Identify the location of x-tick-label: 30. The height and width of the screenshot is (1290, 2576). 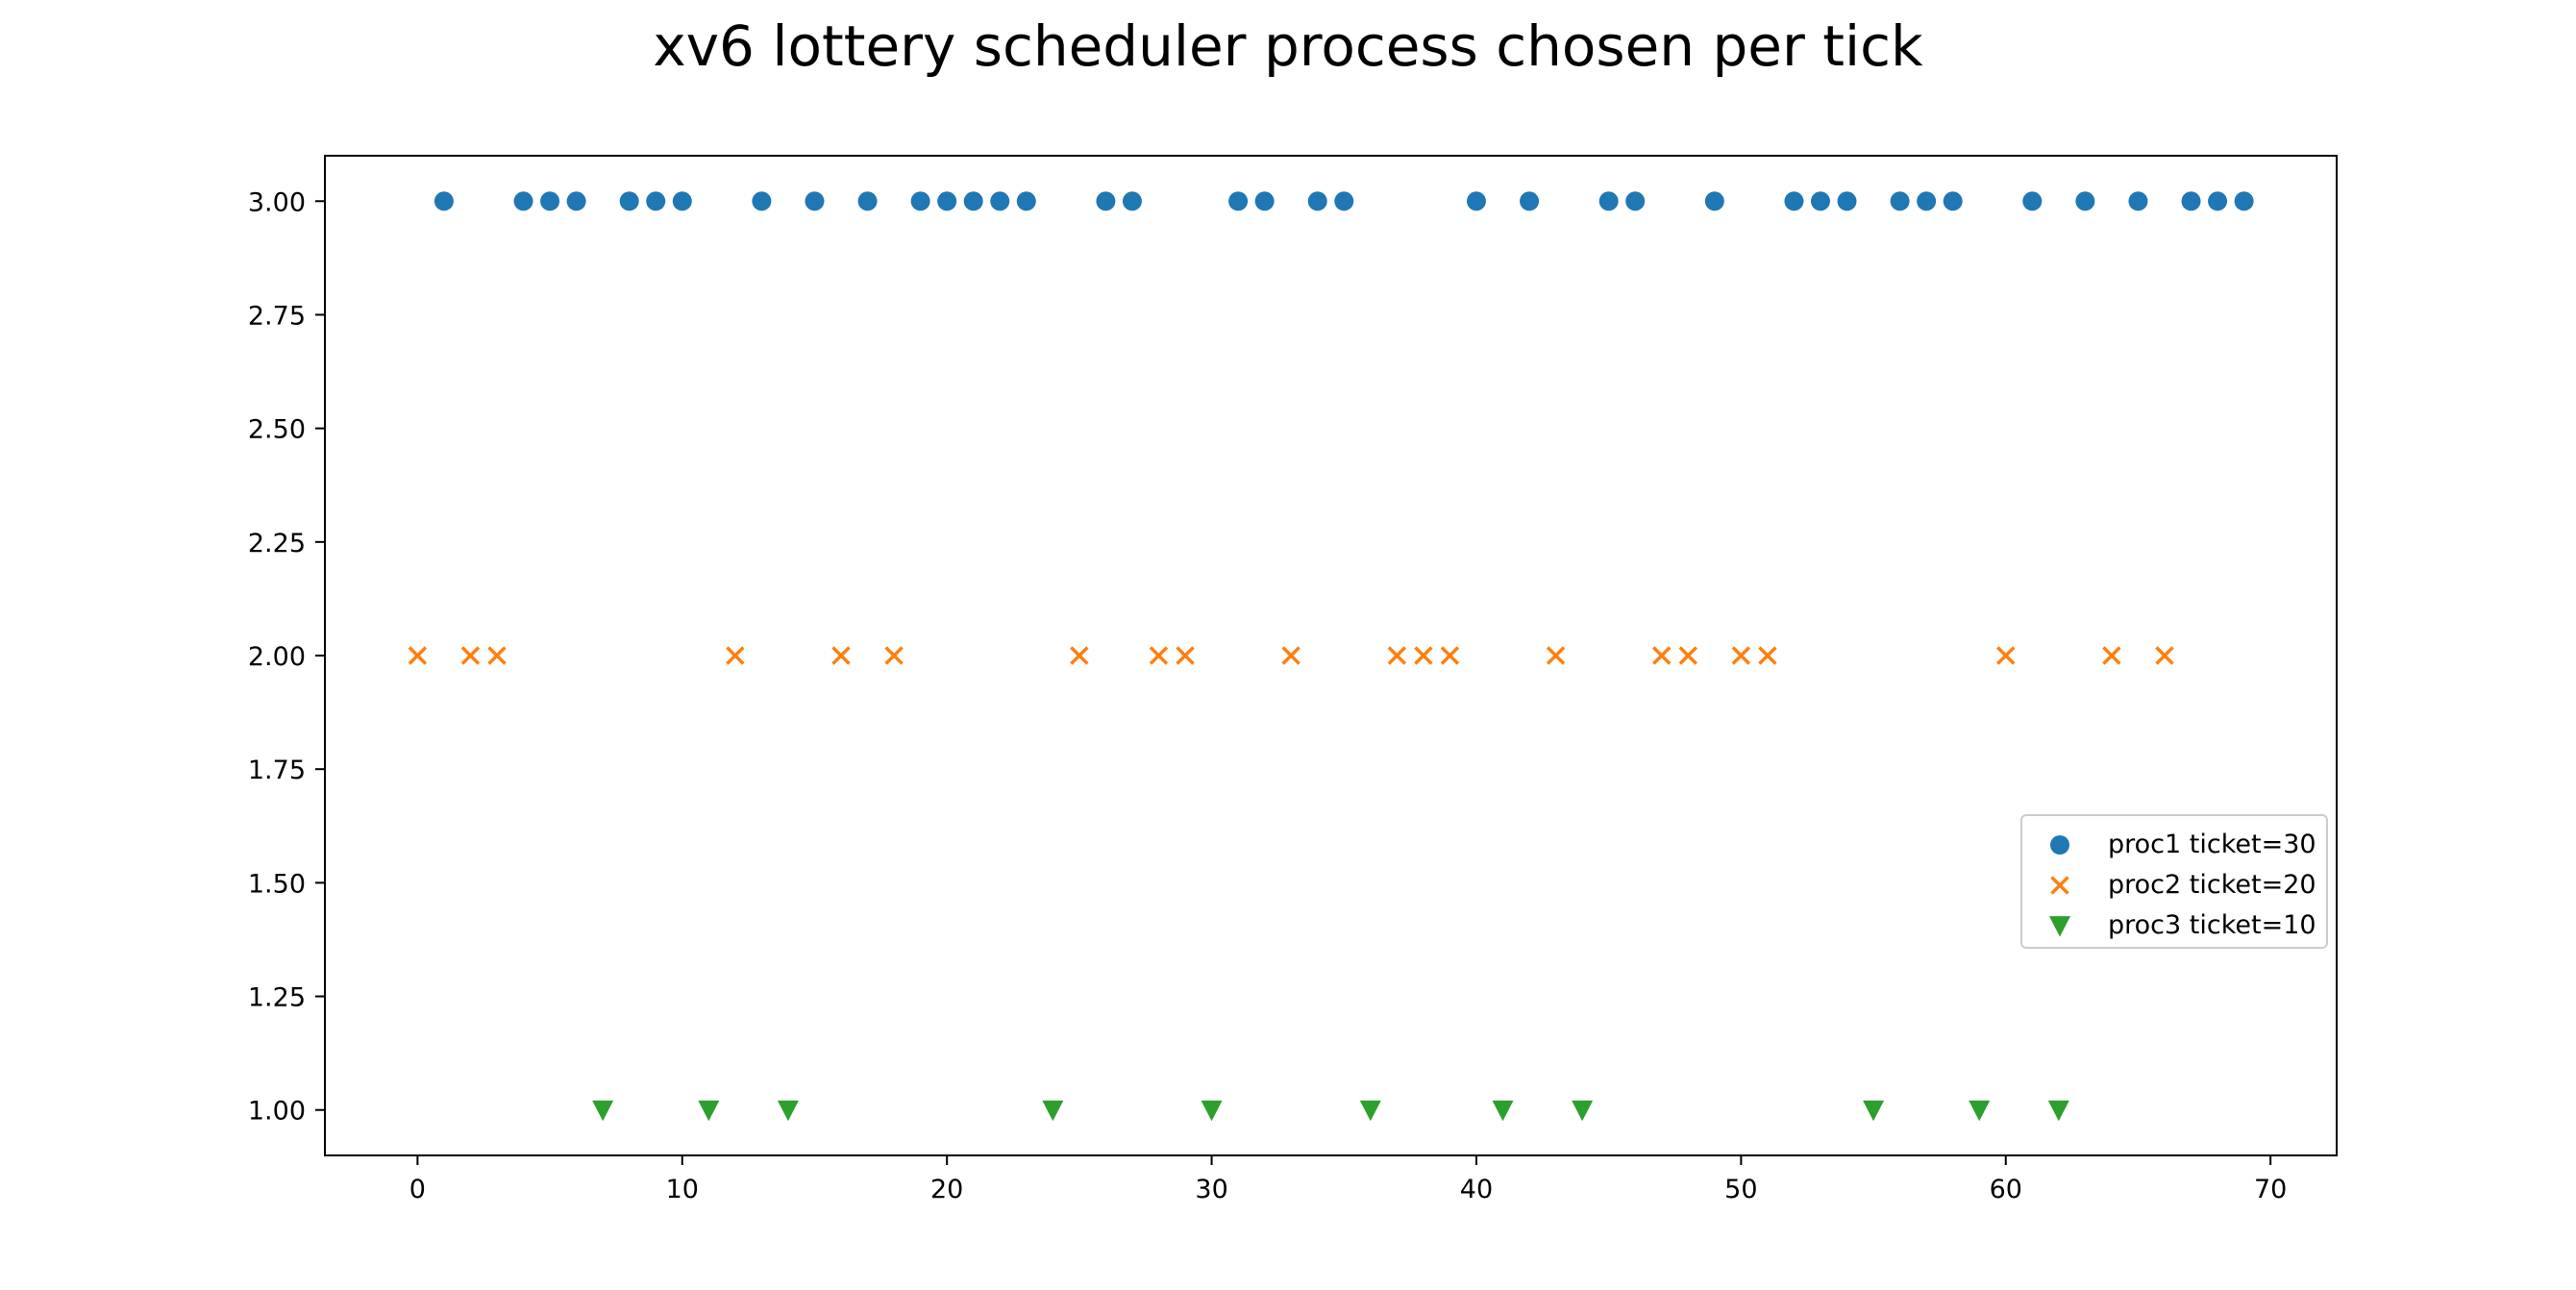
(1211, 1189).